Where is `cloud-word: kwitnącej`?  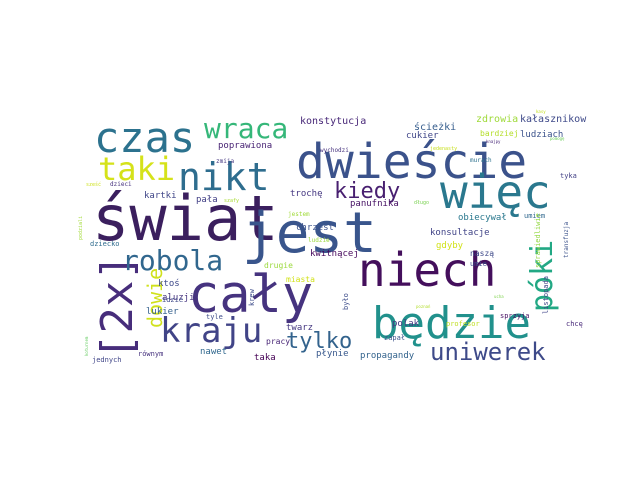
cloud-word: kwitnącej is located at coordinates (334, 254).